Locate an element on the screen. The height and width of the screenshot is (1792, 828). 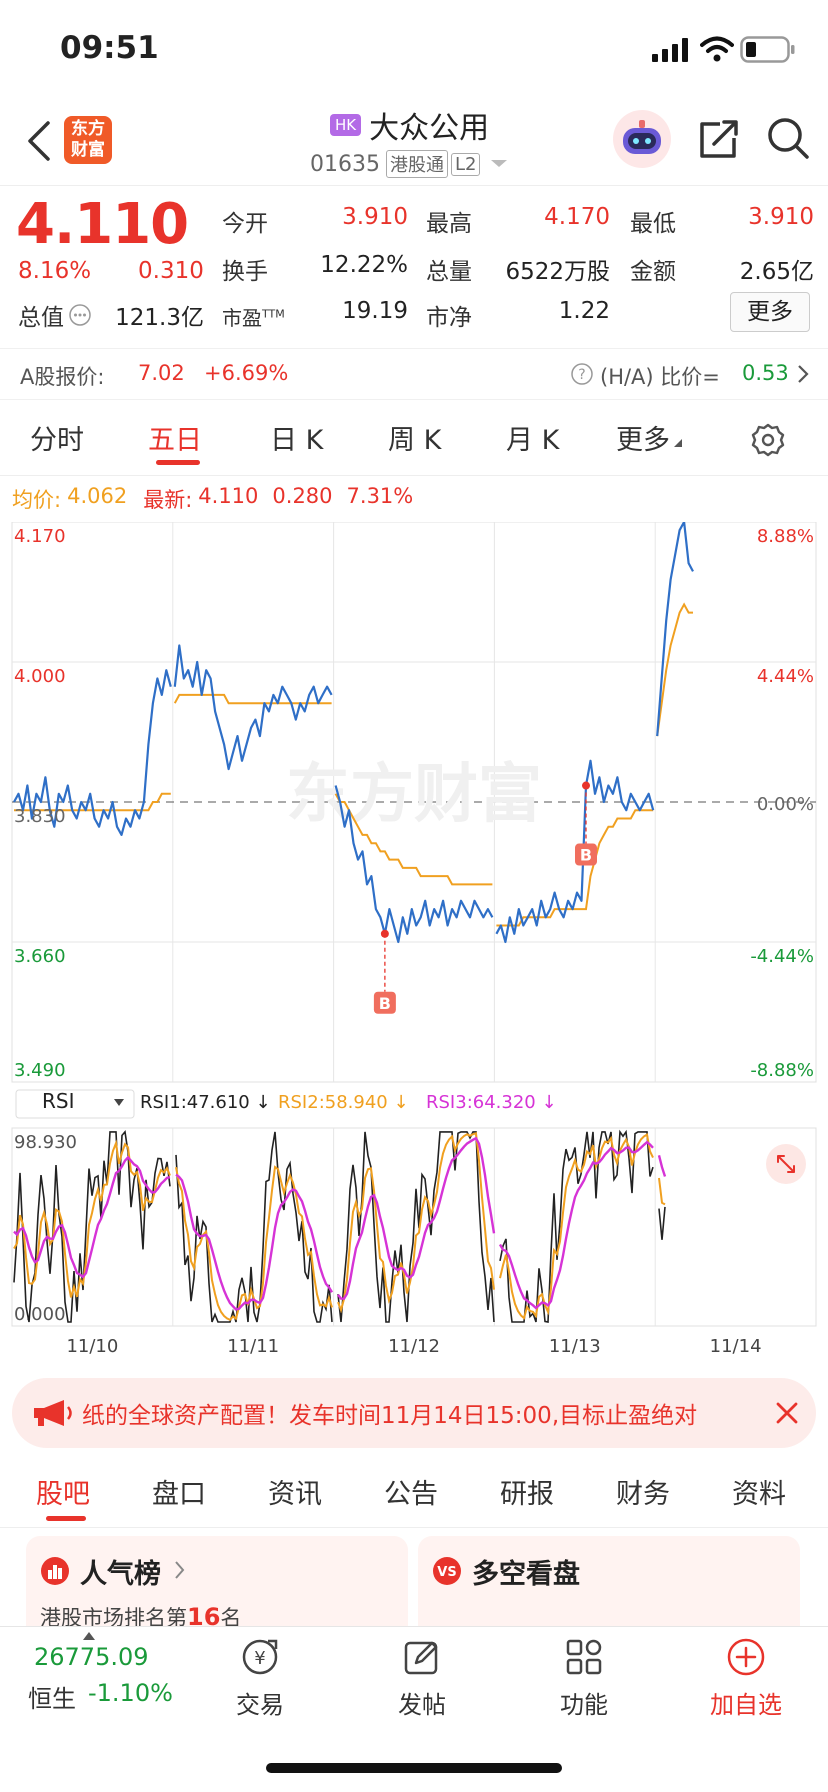
y-tick-right: 0.00% is located at coordinates (785, 804).